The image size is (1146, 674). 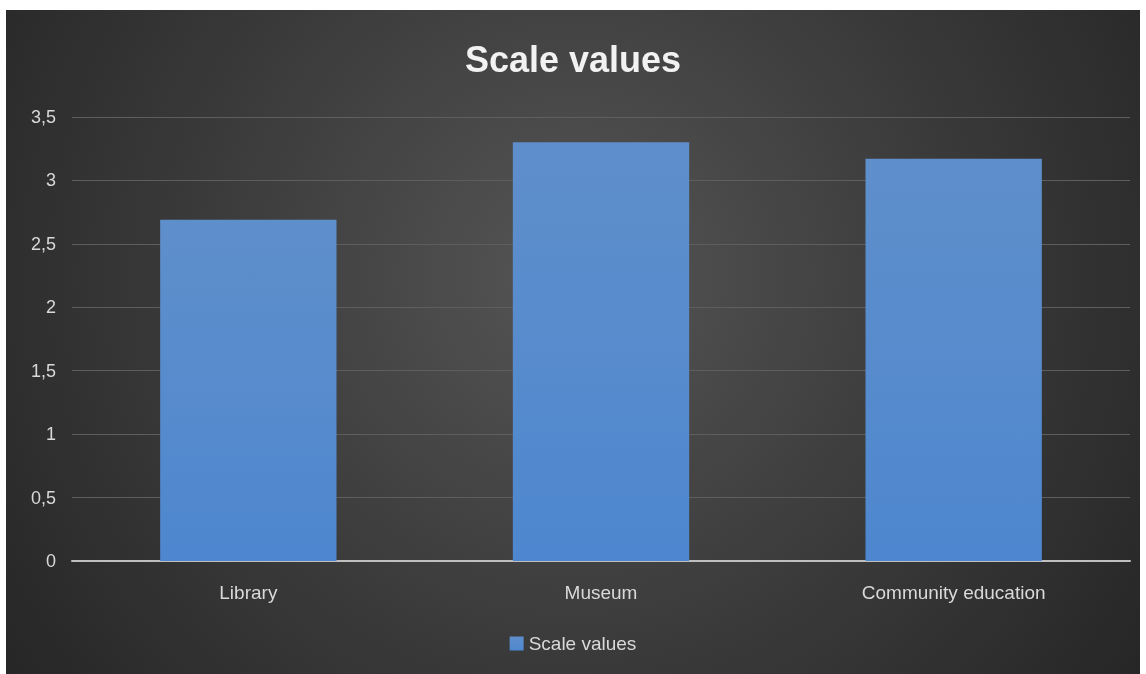 What do you see at coordinates (43, 370) in the screenshot?
I see `y-tick-label: 1,5` at bounding box center [43, 370].